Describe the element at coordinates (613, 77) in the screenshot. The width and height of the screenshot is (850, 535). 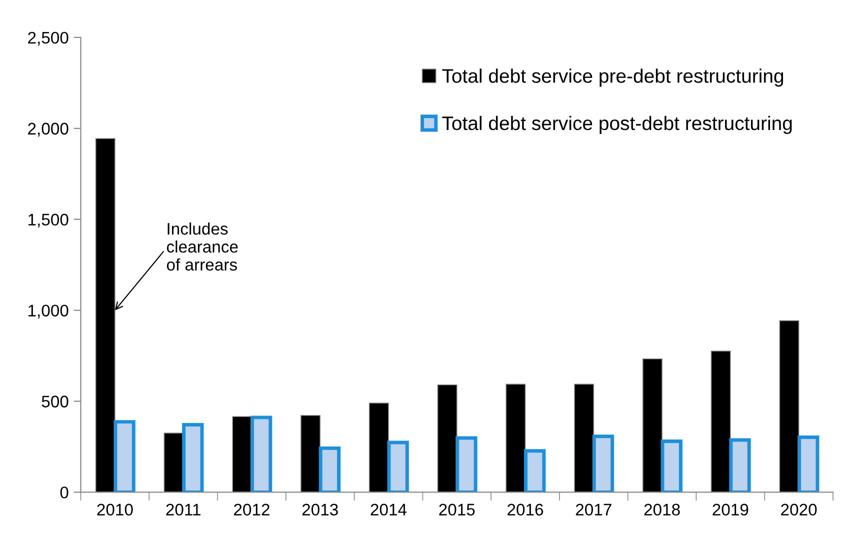
I see `legend-label: Total debt service pre-debt restructuring` at that location.